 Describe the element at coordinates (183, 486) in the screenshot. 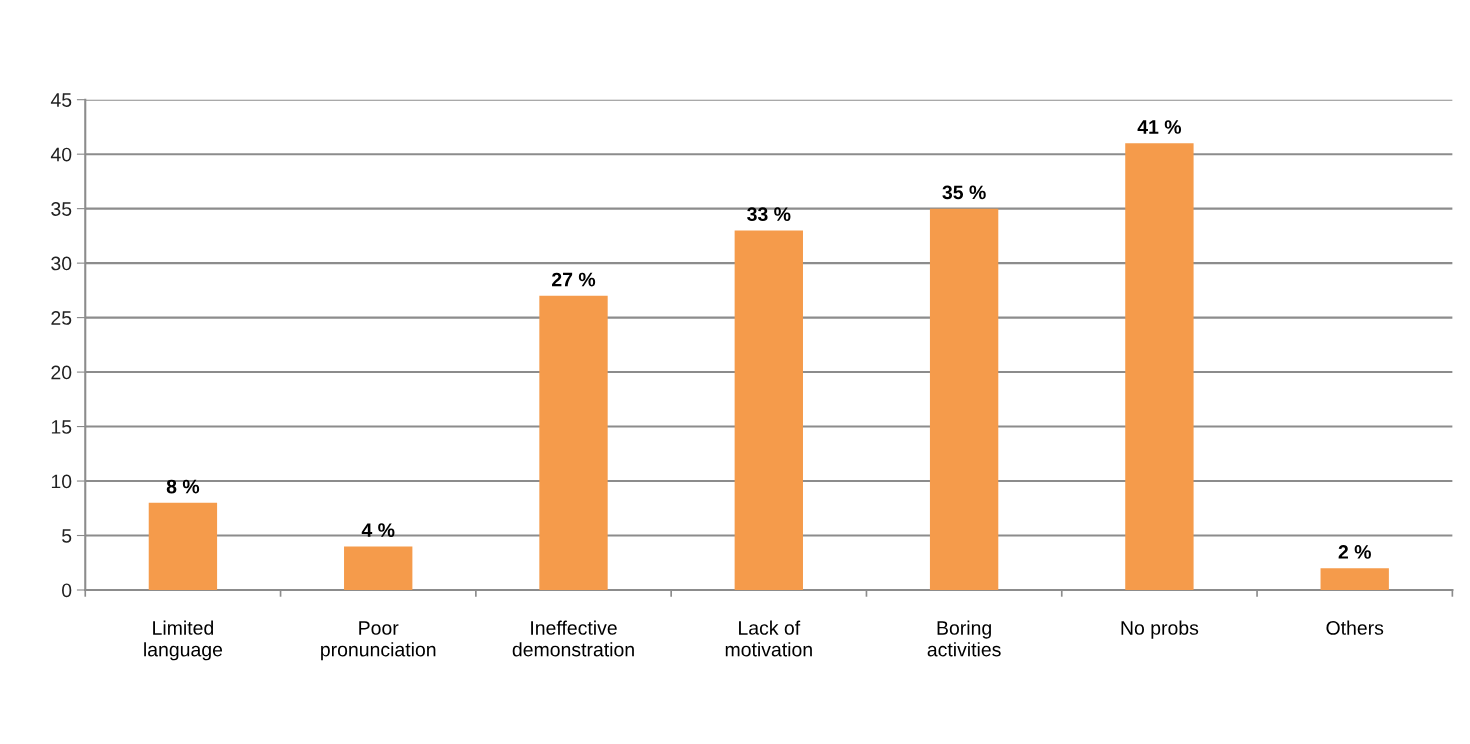

I see `data-label: 8 %` at that location.